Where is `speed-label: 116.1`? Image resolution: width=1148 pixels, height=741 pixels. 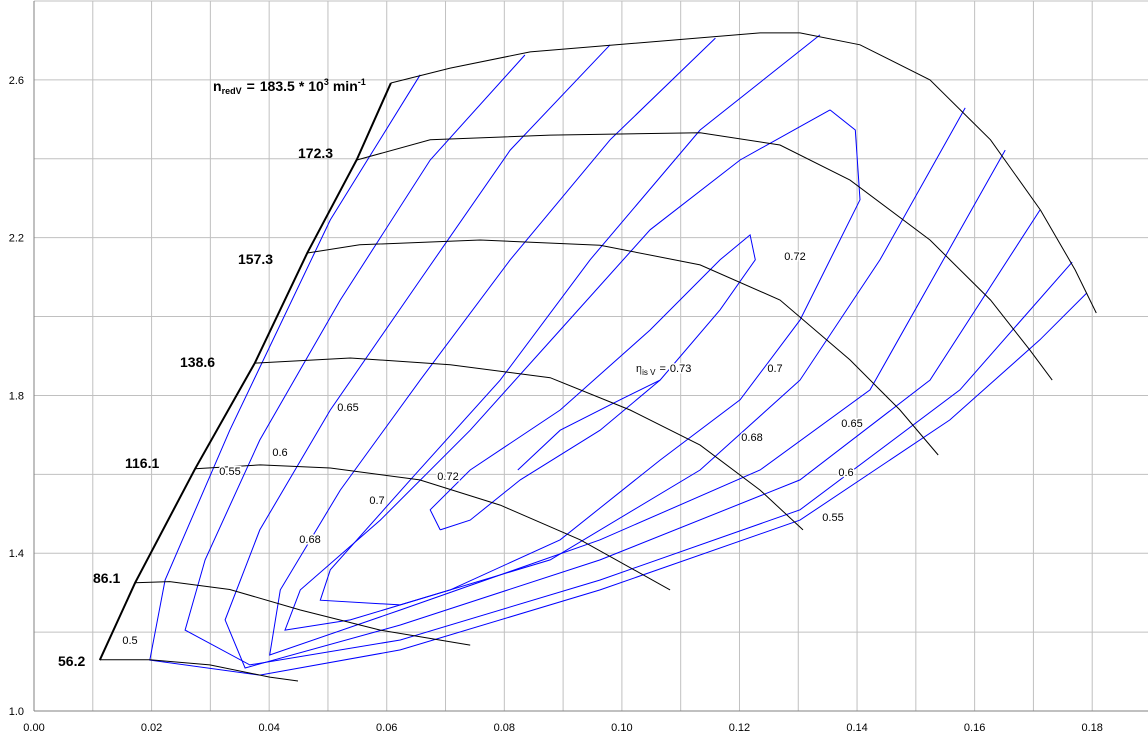 speed-label: 116.1 is located at coordinates (142, 463).